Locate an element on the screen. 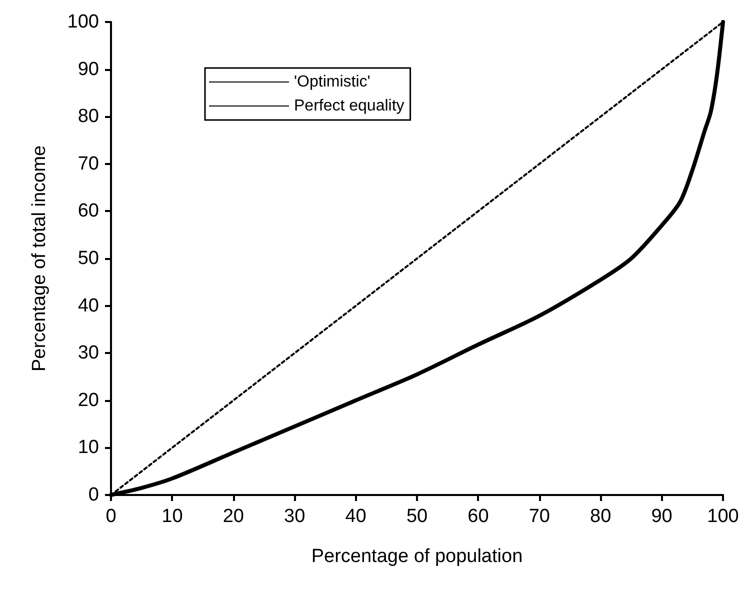 The width and height of the screenshot is (746, 598). y-tick-label: 100 is located at coordinates (83, 22).